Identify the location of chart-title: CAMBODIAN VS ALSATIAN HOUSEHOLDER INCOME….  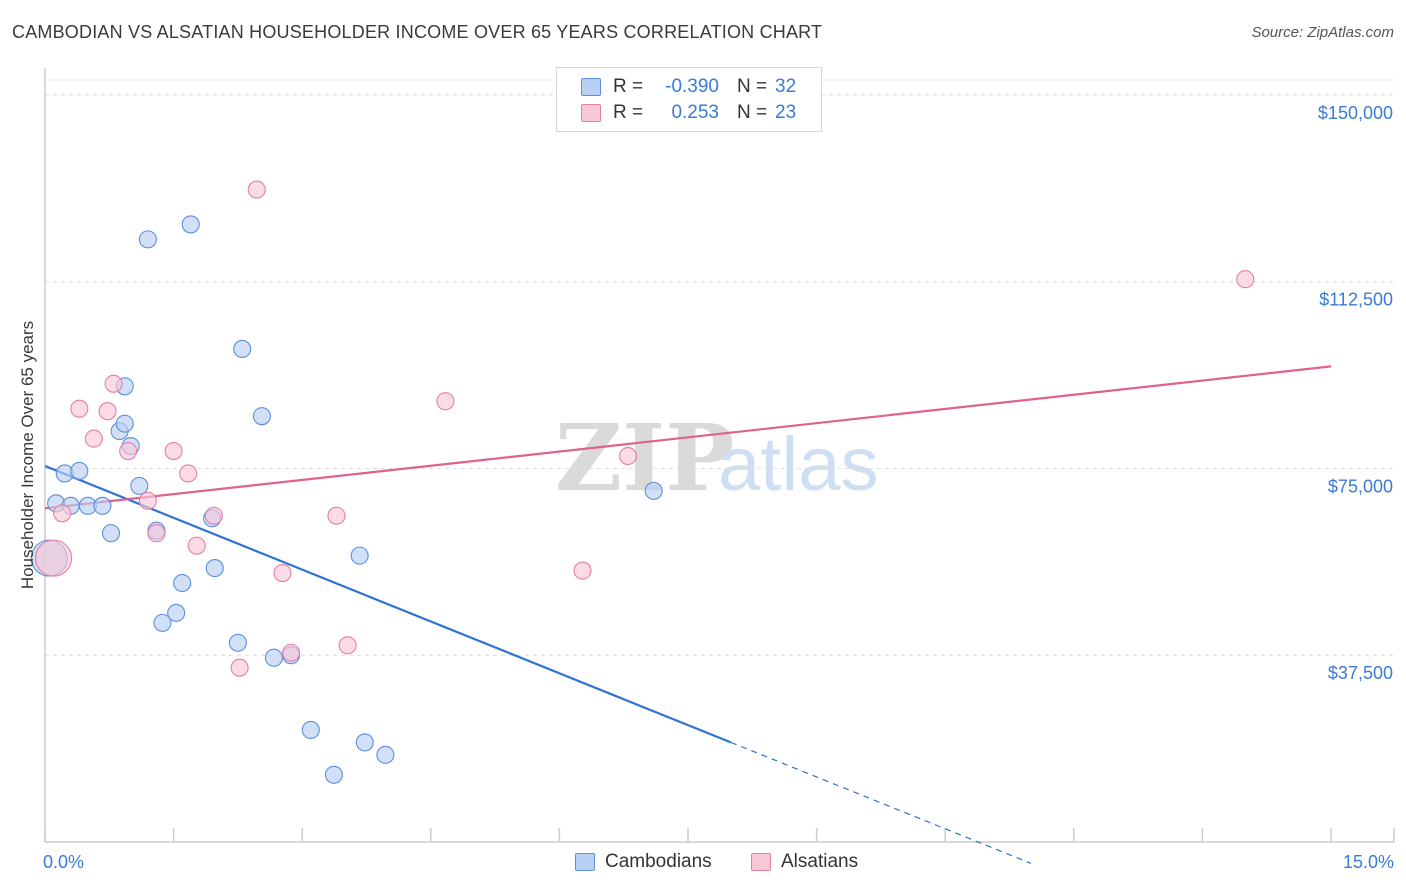
(417, 32).